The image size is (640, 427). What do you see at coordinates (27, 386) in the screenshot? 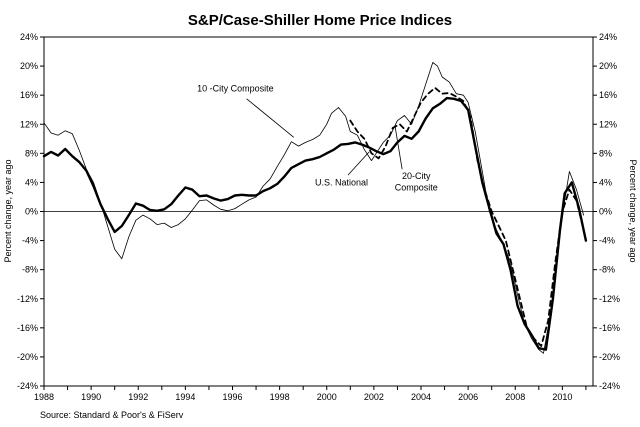
I see `y-tick-label-left: -24%` at bounding box center [27, 386].